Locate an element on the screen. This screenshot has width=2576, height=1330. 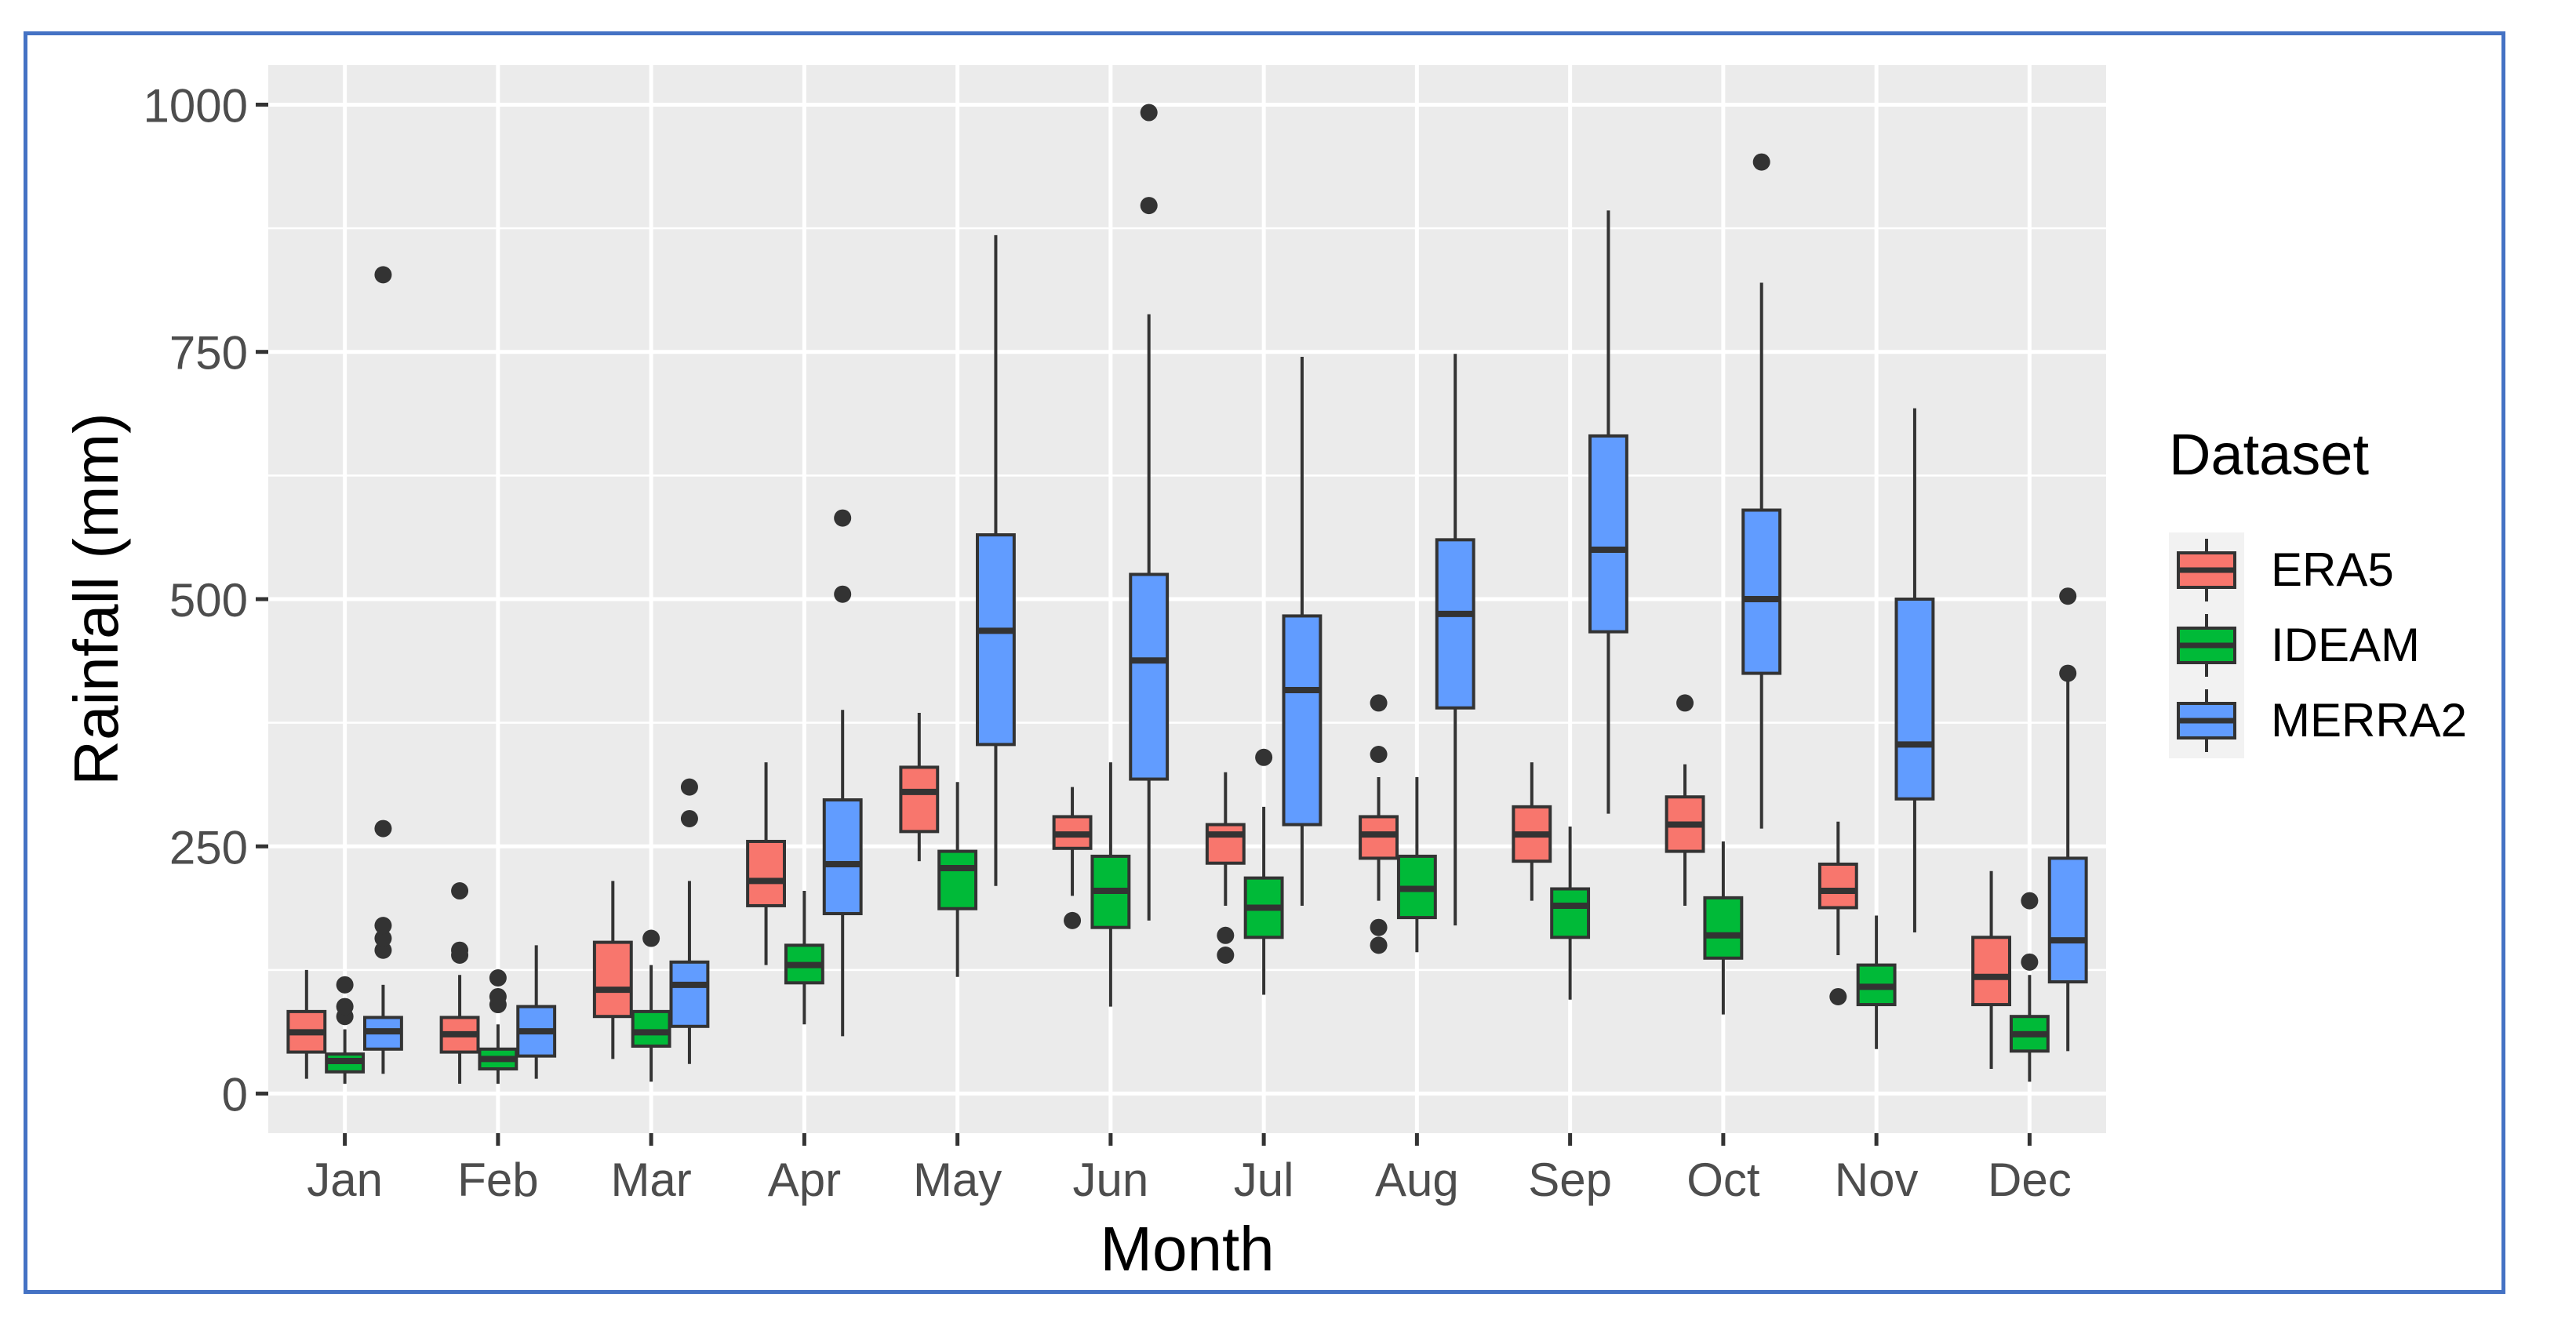
box-ideam-sep is located at coordinates (1570, 914).